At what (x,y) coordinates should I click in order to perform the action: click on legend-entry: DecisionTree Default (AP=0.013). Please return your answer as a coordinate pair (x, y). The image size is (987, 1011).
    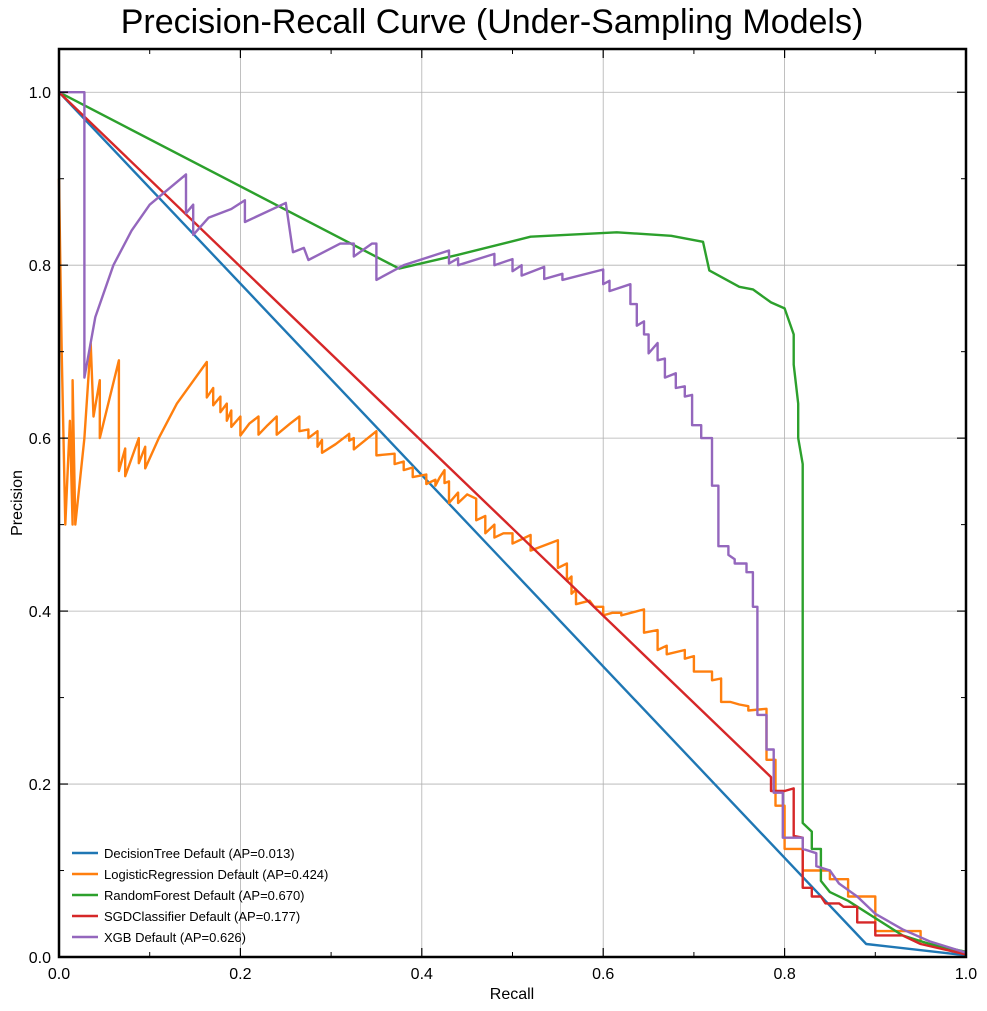
    Looking at the image, I should click on (199, 853).